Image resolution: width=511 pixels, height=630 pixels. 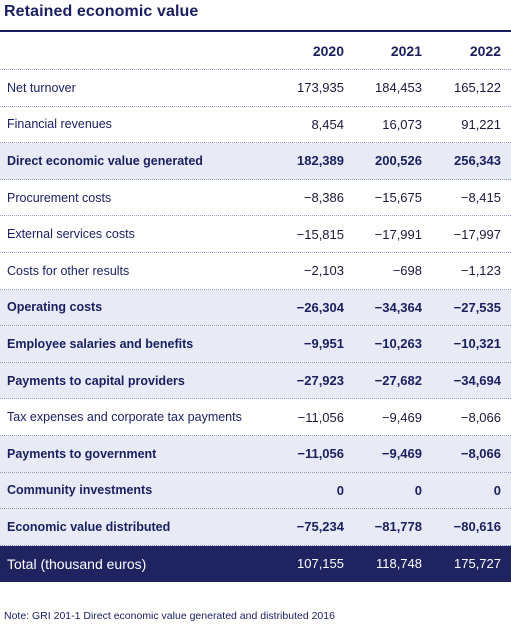 What do you see at coordinates (320, 234) in the screenshot?
I see `row-value-2020: −15,815` at bounding box center [320, 234].